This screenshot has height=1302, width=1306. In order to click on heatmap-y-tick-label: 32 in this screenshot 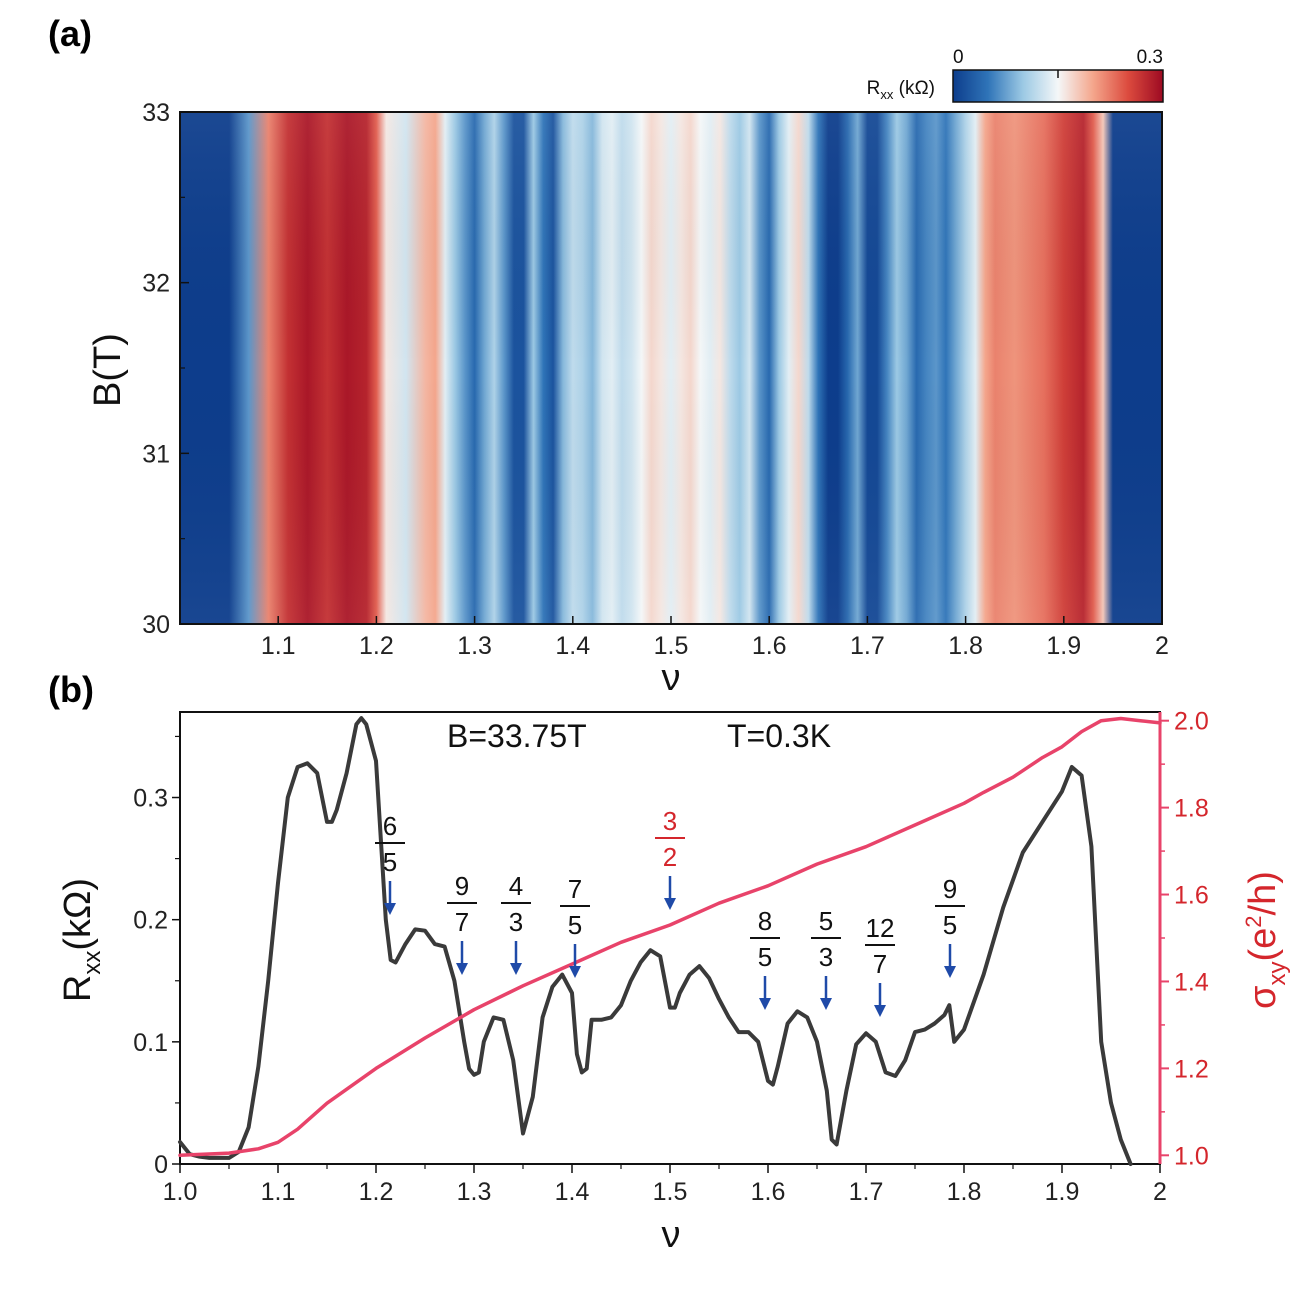, I will do `click(156, 284)`.